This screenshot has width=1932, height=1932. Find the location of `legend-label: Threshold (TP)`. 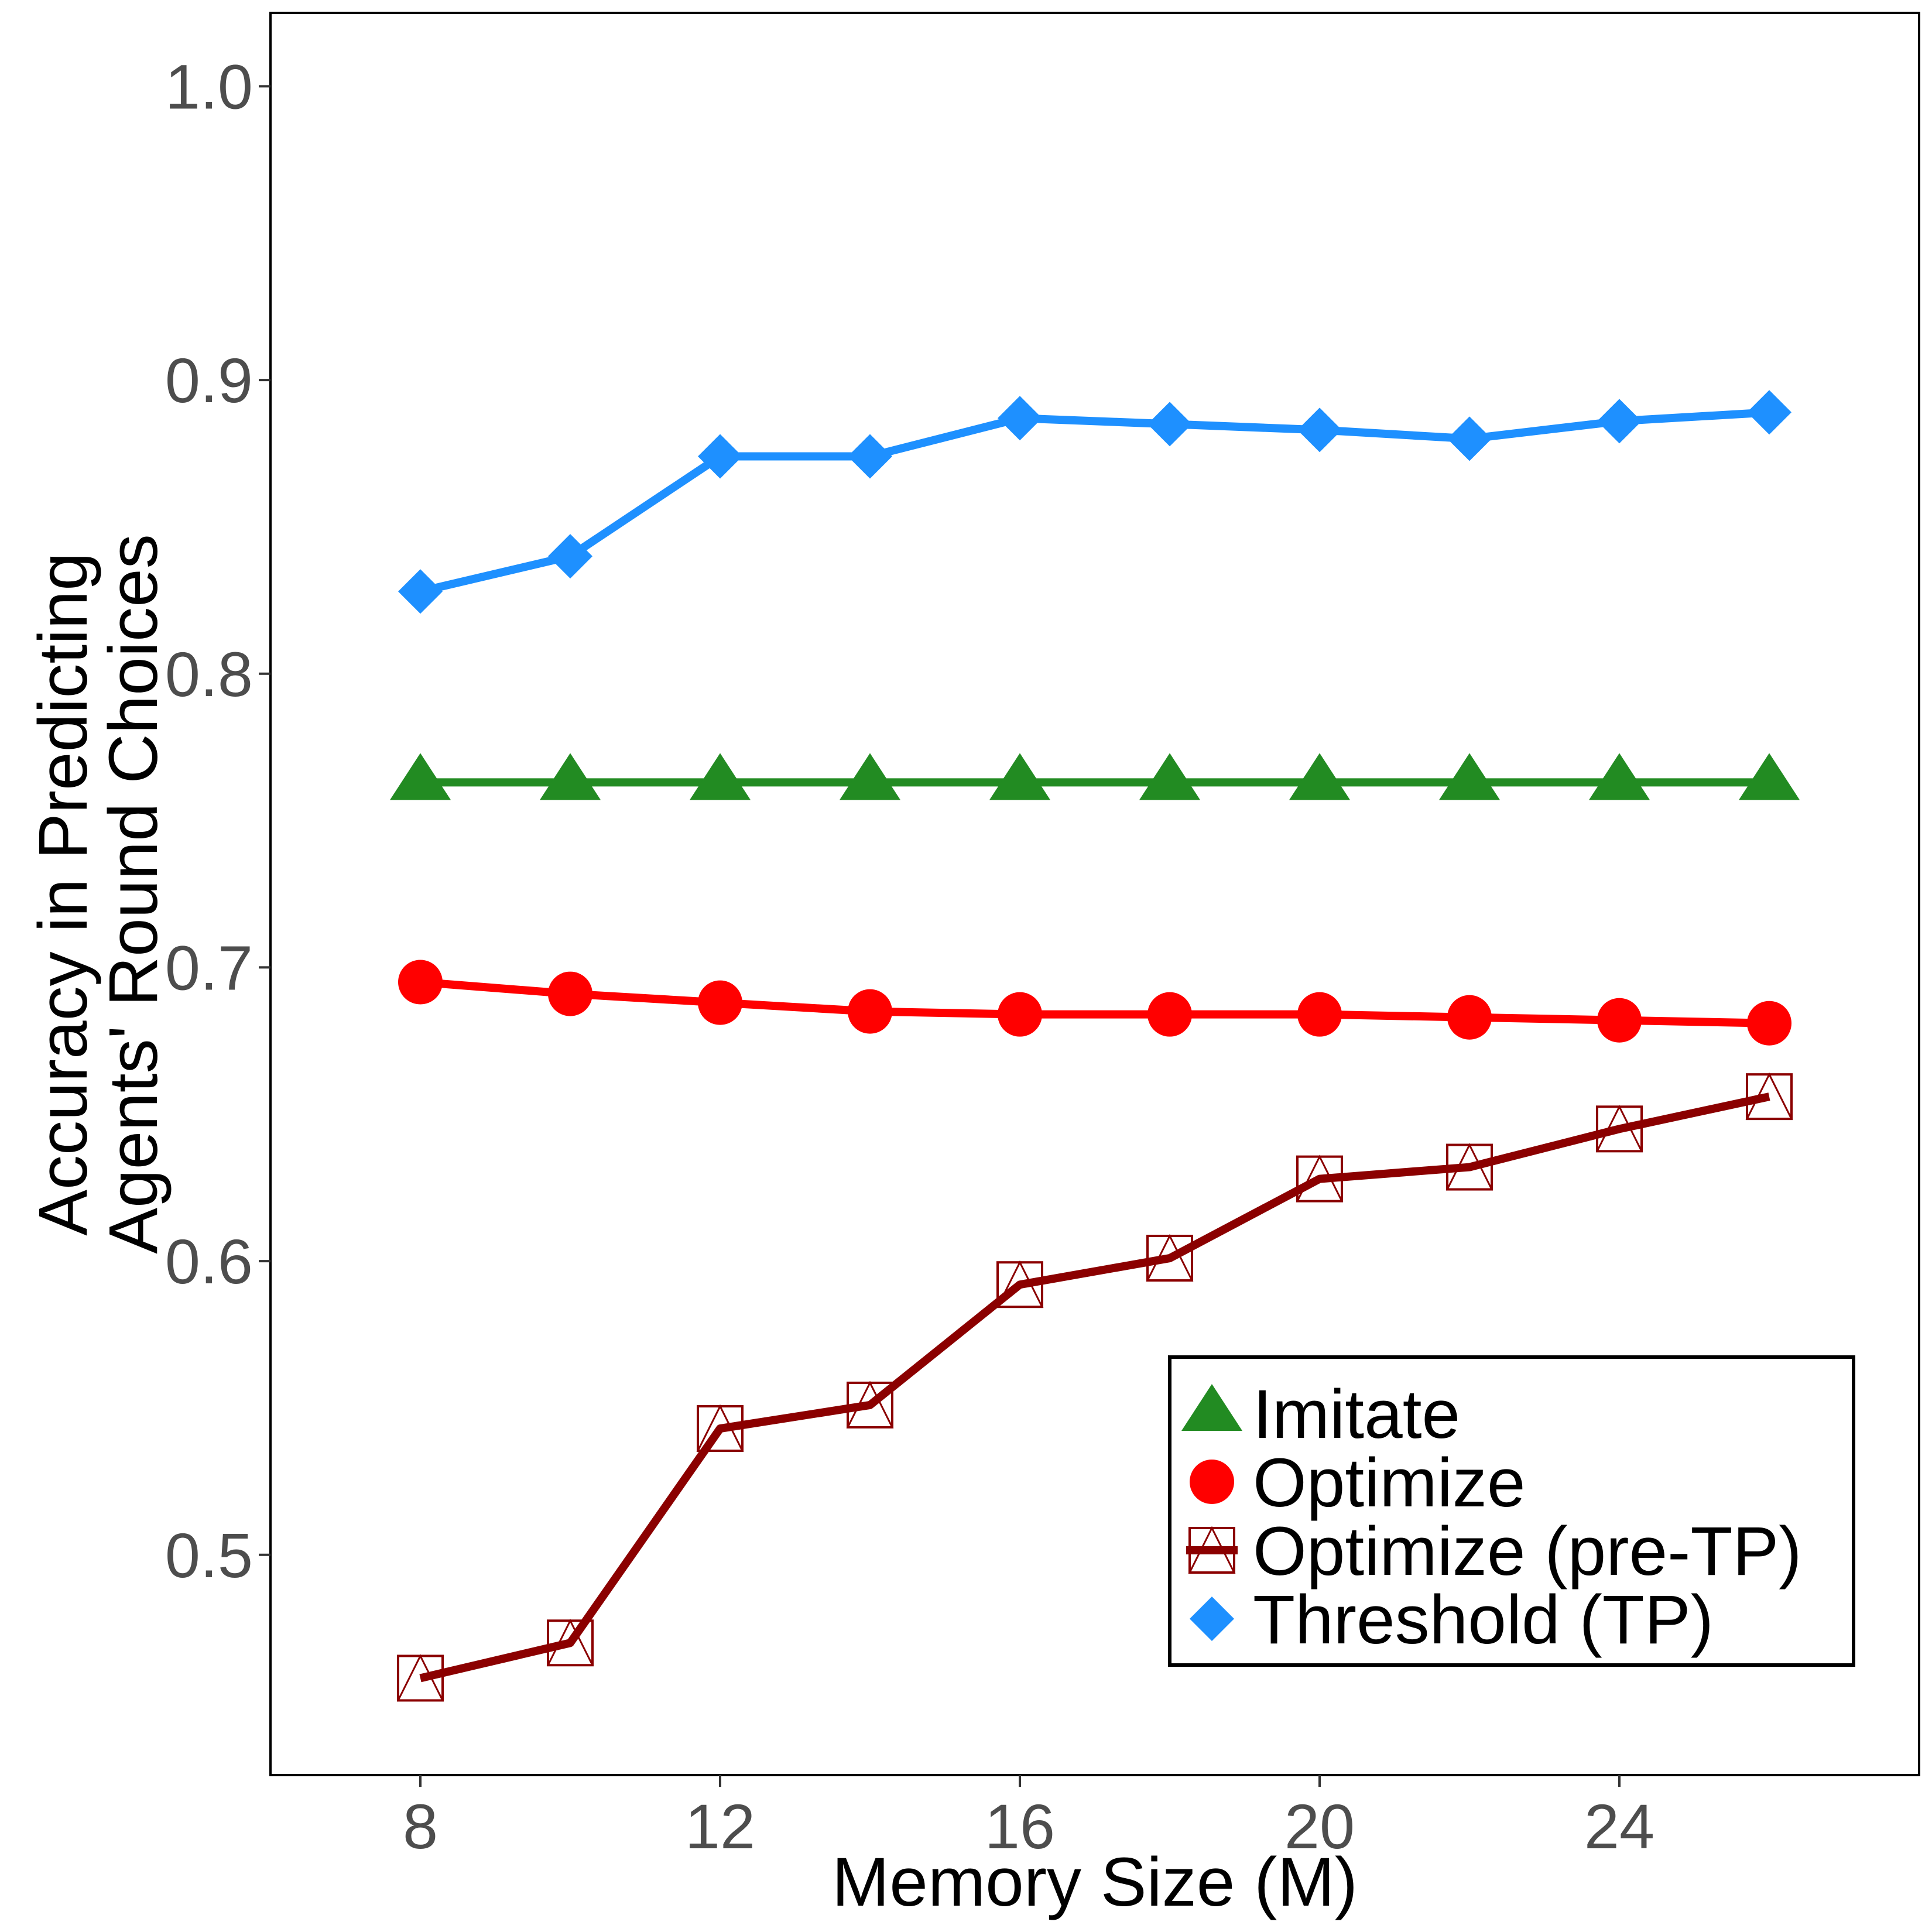

legend-label: Threshold (TP) is located at coordinates (1483, 1620).